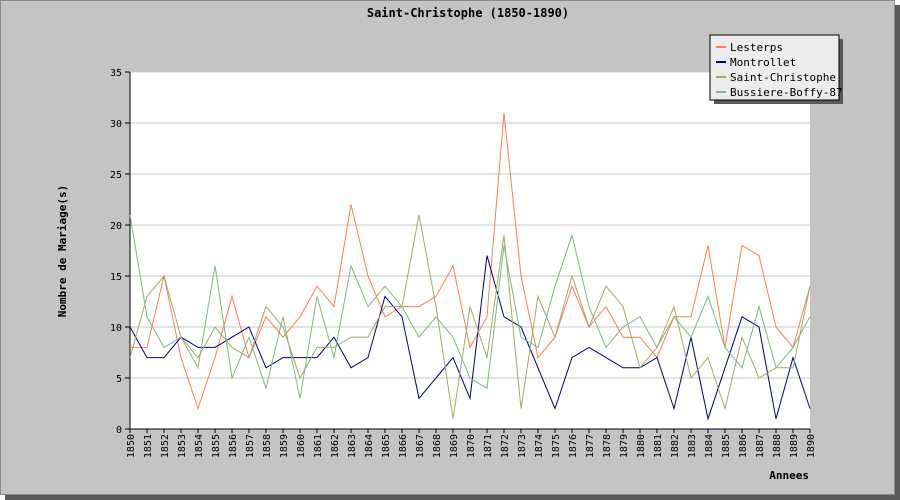 Image resolution: width=900 pixels, height=500 pixels. I want to click on x-tick-label: 1870, so click(471, 446).